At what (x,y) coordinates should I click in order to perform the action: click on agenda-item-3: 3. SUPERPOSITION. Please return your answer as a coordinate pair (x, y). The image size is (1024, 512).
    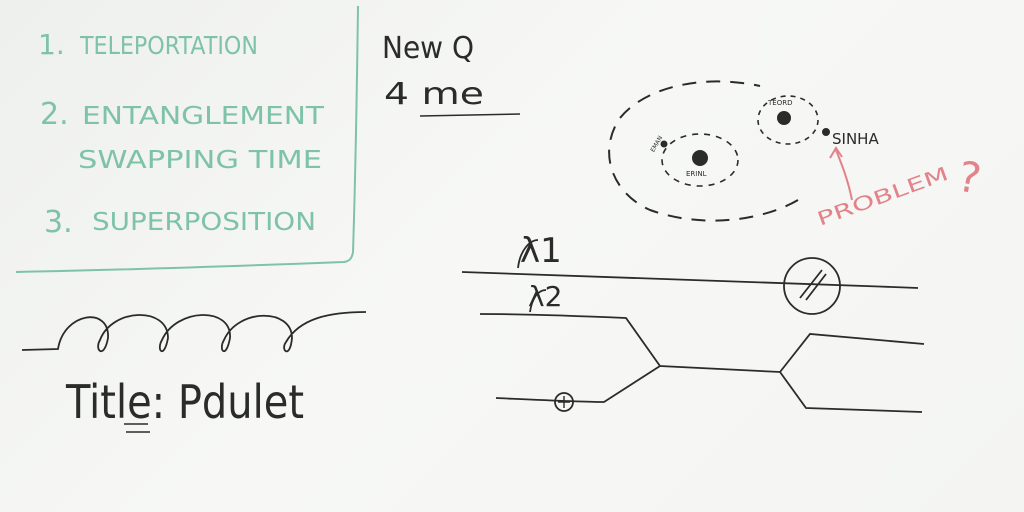
    Looking at the image, I should click on (180, 222).